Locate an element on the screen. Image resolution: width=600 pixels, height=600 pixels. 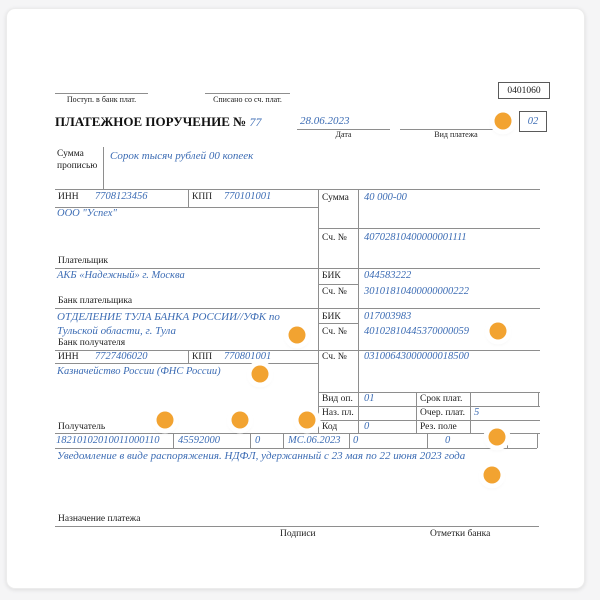
date-underline is located at coordinates (343, 129).